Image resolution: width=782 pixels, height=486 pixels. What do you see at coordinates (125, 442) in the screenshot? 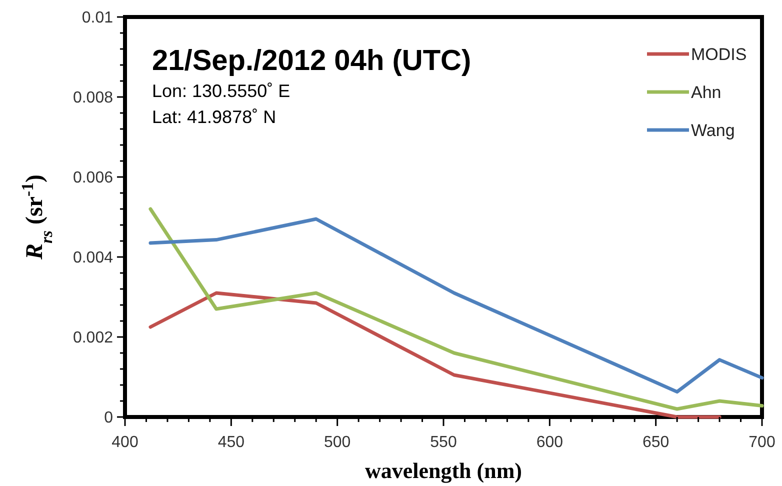
I see `x-tick-label: 400` at bounding box center [125, 442].